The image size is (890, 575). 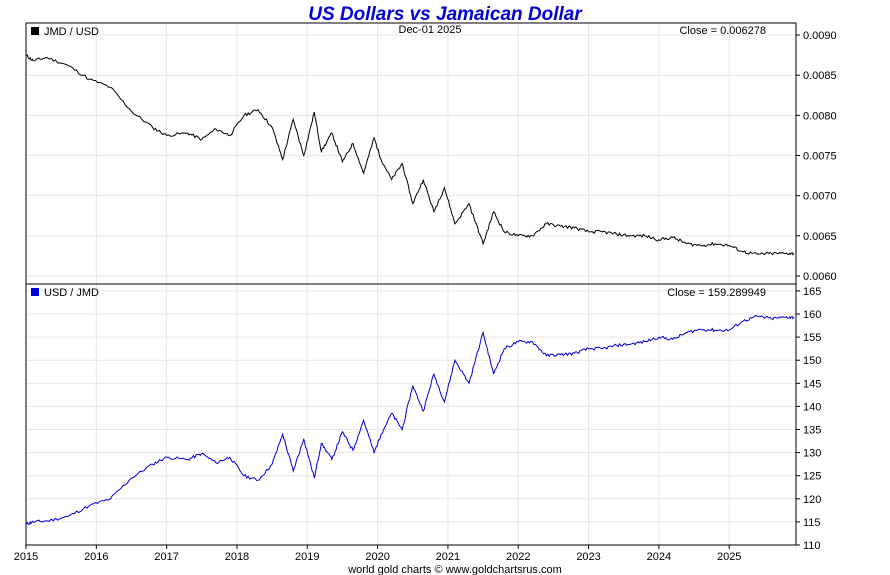 I want to click on x-tick-label: 2018, so click(x=237, y=557).